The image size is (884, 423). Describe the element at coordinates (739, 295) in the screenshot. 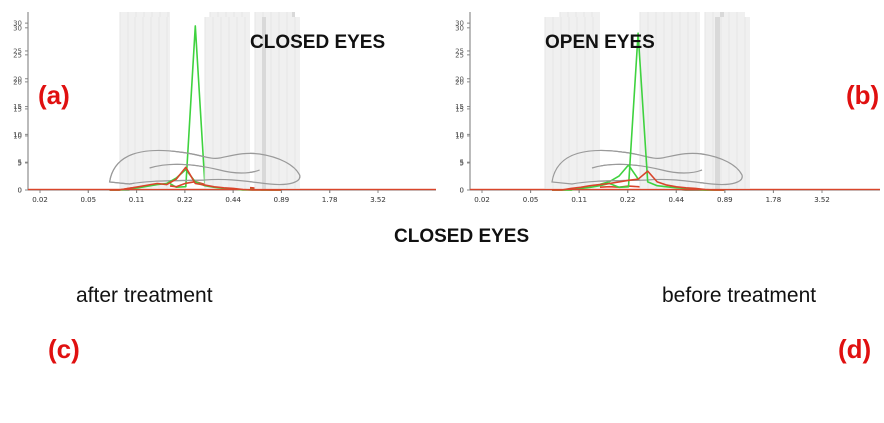

I see `caption-before-treatment: before treatment` at that location.